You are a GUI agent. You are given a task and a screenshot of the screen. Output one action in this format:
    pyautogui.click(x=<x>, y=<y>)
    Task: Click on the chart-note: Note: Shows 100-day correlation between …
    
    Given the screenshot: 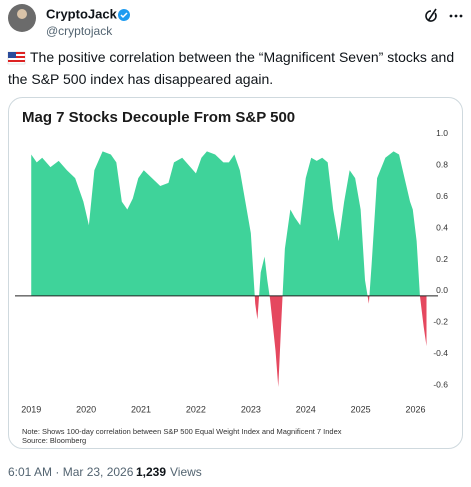 What is the action you would take?
    pyautogui.click(x=182, y=431)
    